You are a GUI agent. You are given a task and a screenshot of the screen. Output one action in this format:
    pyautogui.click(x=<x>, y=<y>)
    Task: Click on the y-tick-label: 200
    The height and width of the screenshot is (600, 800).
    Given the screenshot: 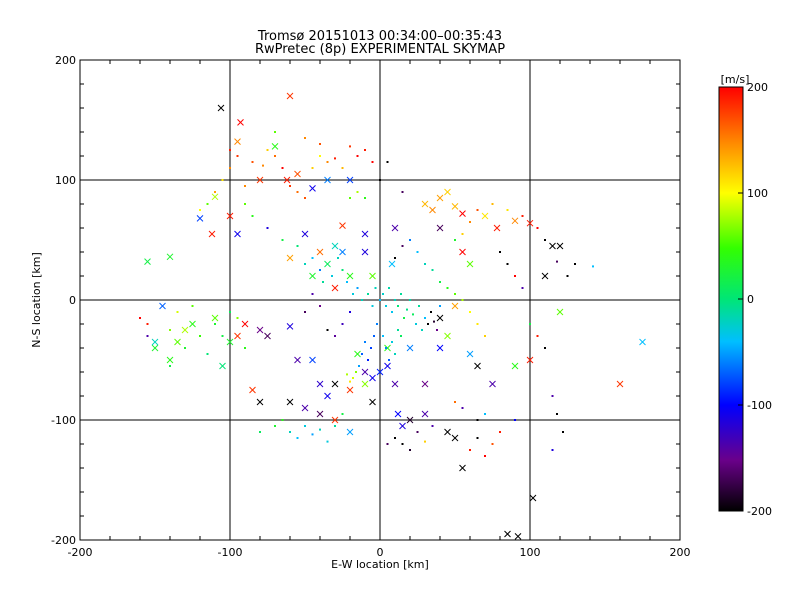 What is the action you would take?
    pyautogui.click(x=65, y=60)
    